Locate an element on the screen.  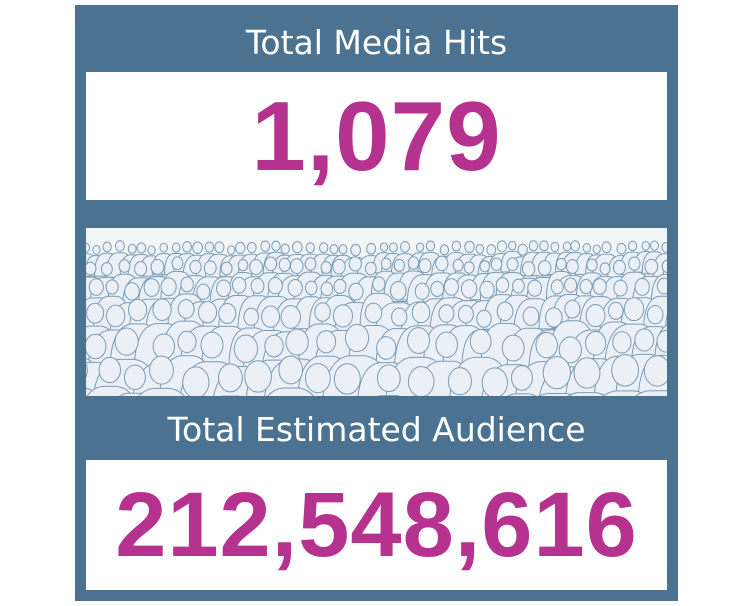
crowd-body is located at coordinates (109, 390).